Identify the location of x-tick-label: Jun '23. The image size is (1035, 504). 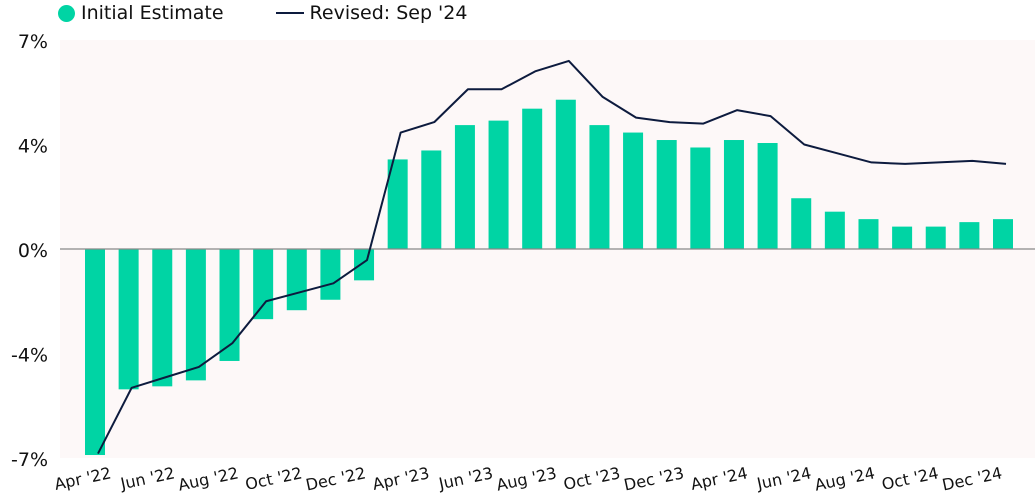
(465, 478).